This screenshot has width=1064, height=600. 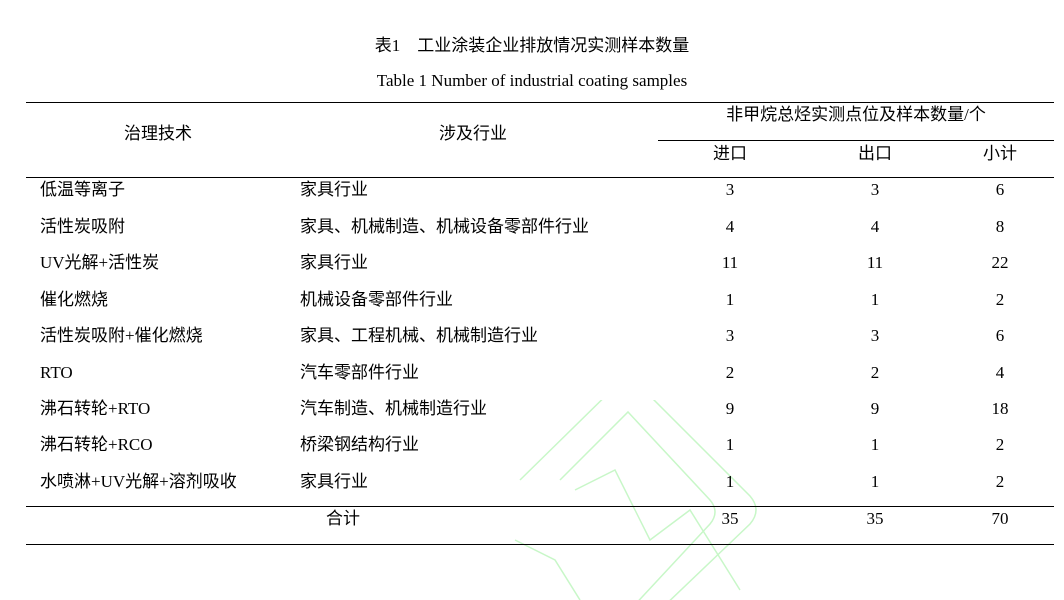 What do you see at coordinates (121, 335) in the screenshot?
I see `cell-tech: 活性炭吸附+催化燃烧` at bounding box center [121, 335].